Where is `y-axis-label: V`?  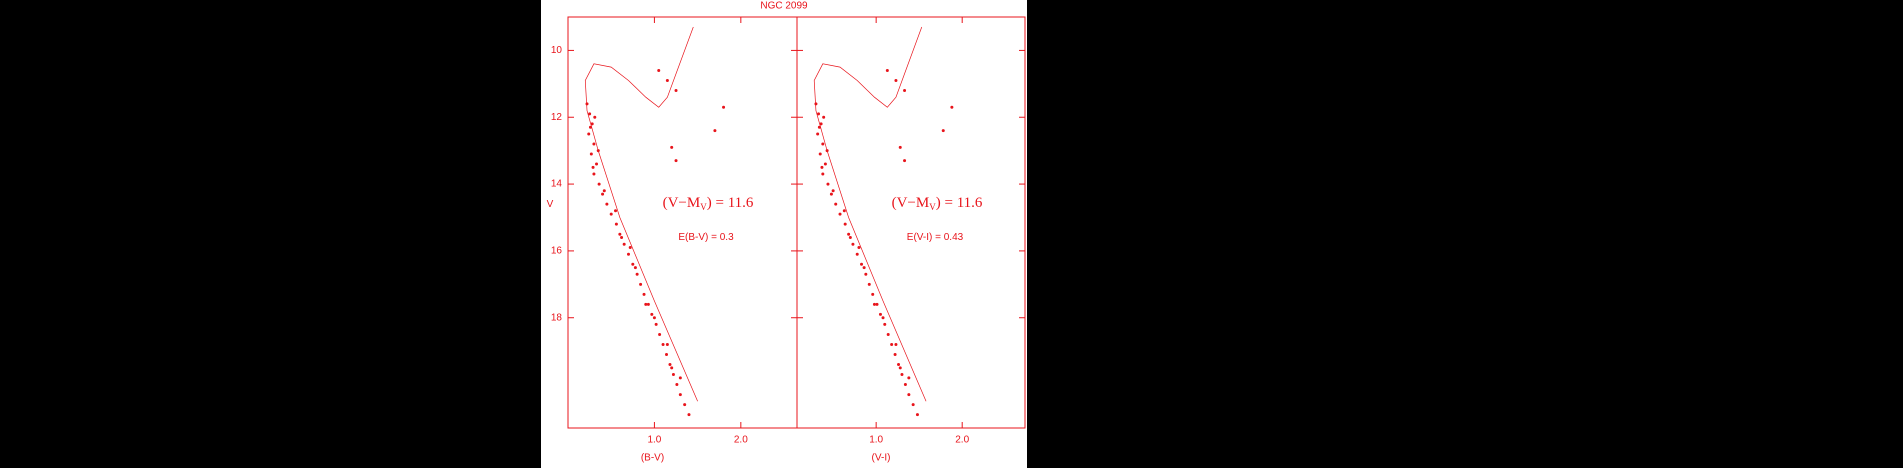
y-axis-label: V is located at coordinates (550, 204).